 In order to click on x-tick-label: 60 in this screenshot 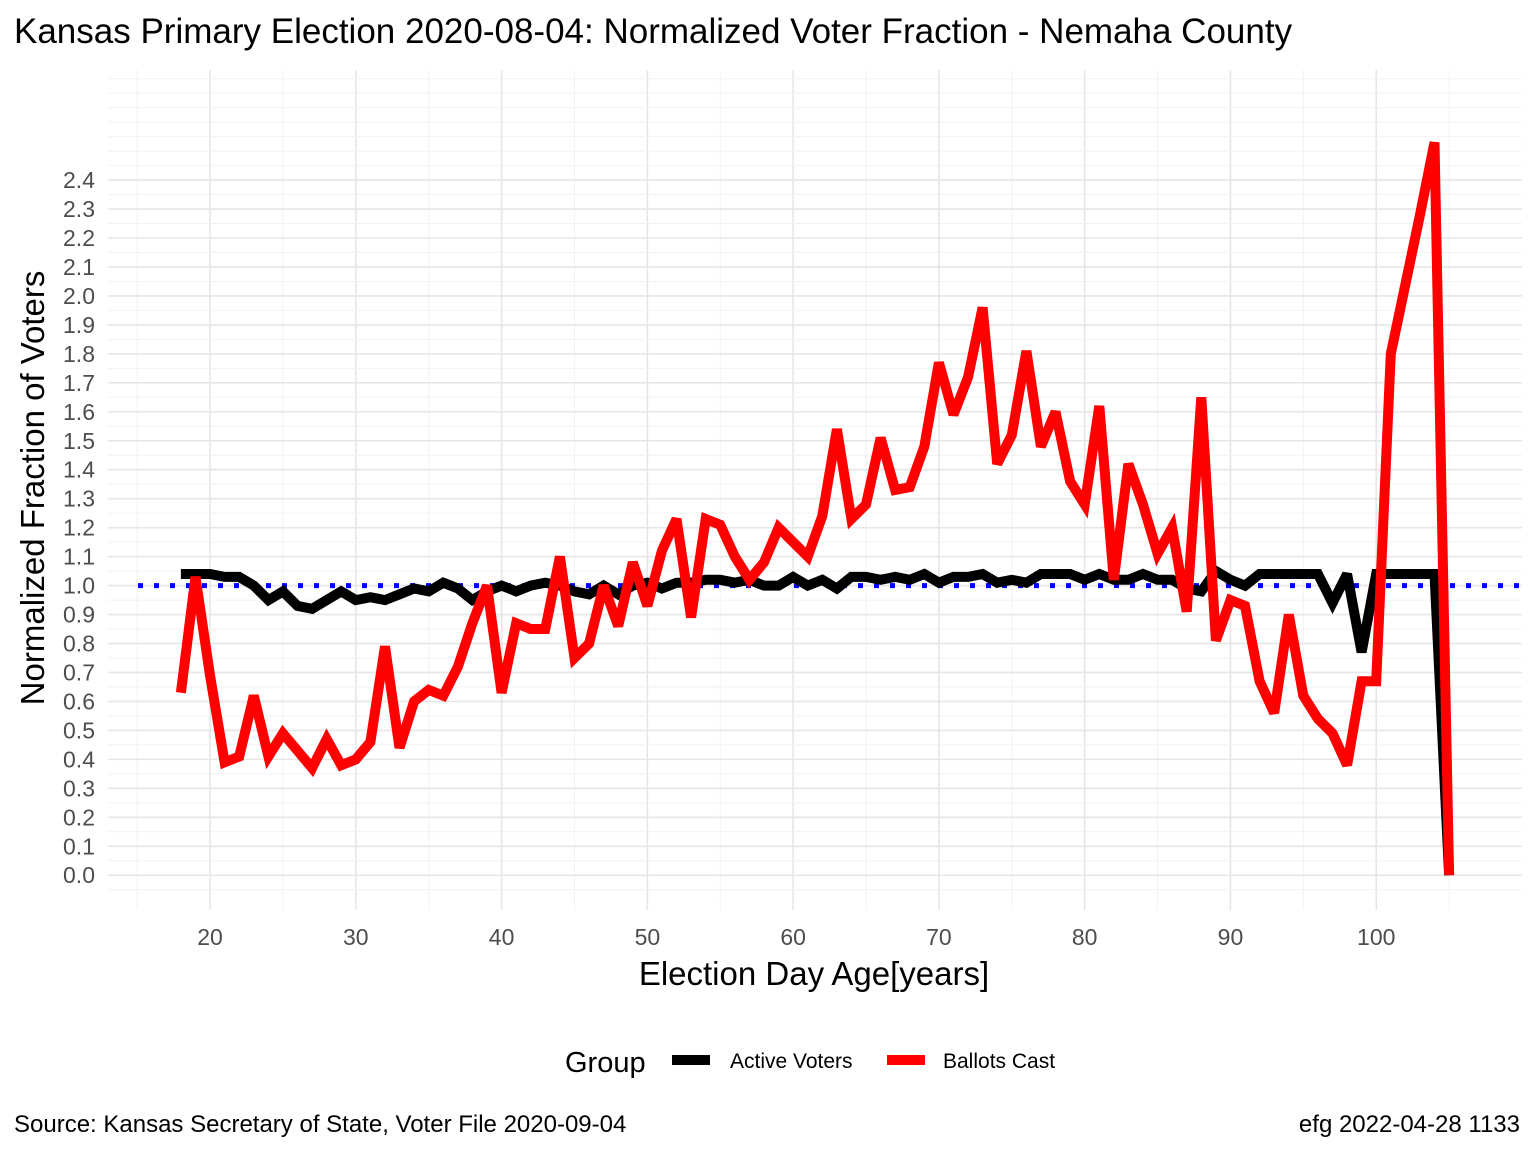, I will do `click(793, 937)`.